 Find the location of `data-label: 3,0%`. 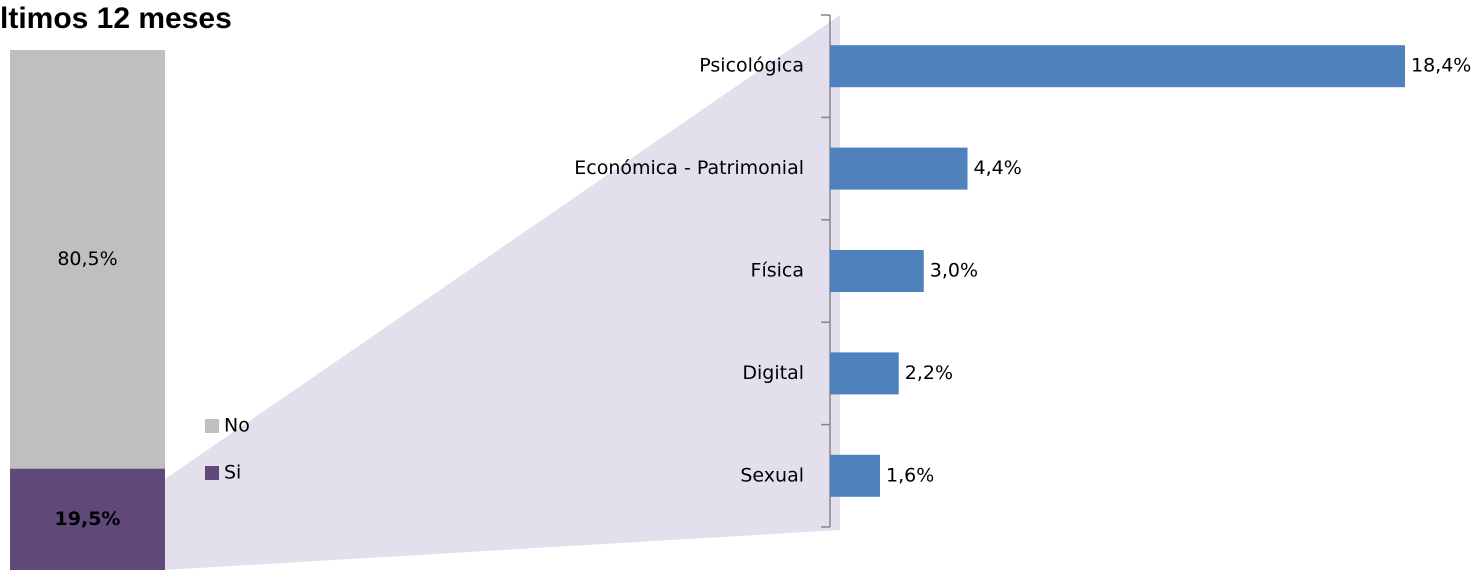

data-label: 3,0% is located at coordinates (954, 271).